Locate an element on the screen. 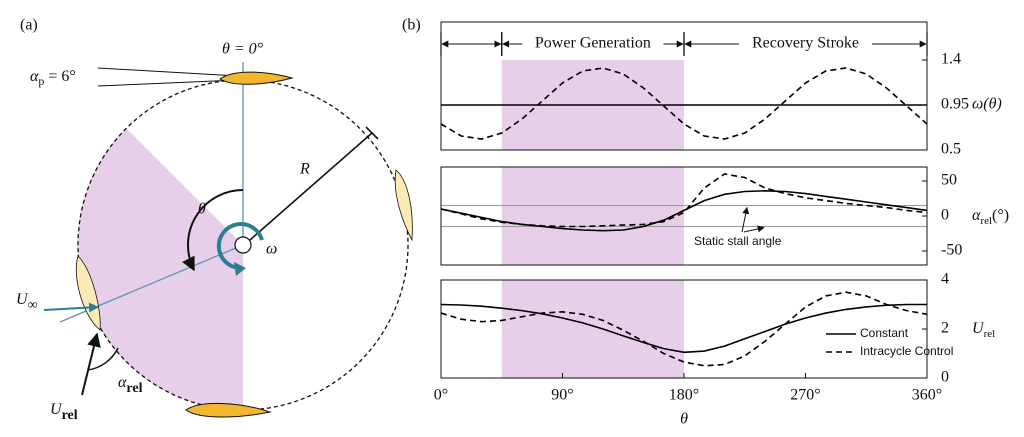 This screenshot has height=437, width=1024. annotation: U∞ is located at coordinates (27, 302).